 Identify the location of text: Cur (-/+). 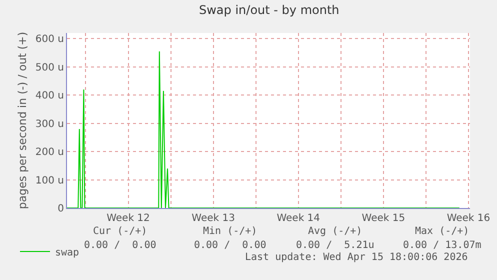
(120, 231).